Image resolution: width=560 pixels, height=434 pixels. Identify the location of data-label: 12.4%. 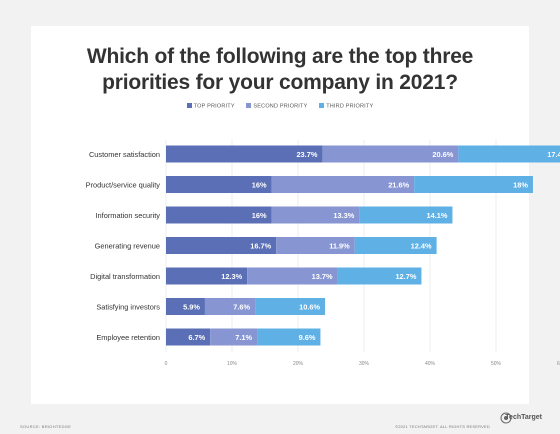
(421, 246).